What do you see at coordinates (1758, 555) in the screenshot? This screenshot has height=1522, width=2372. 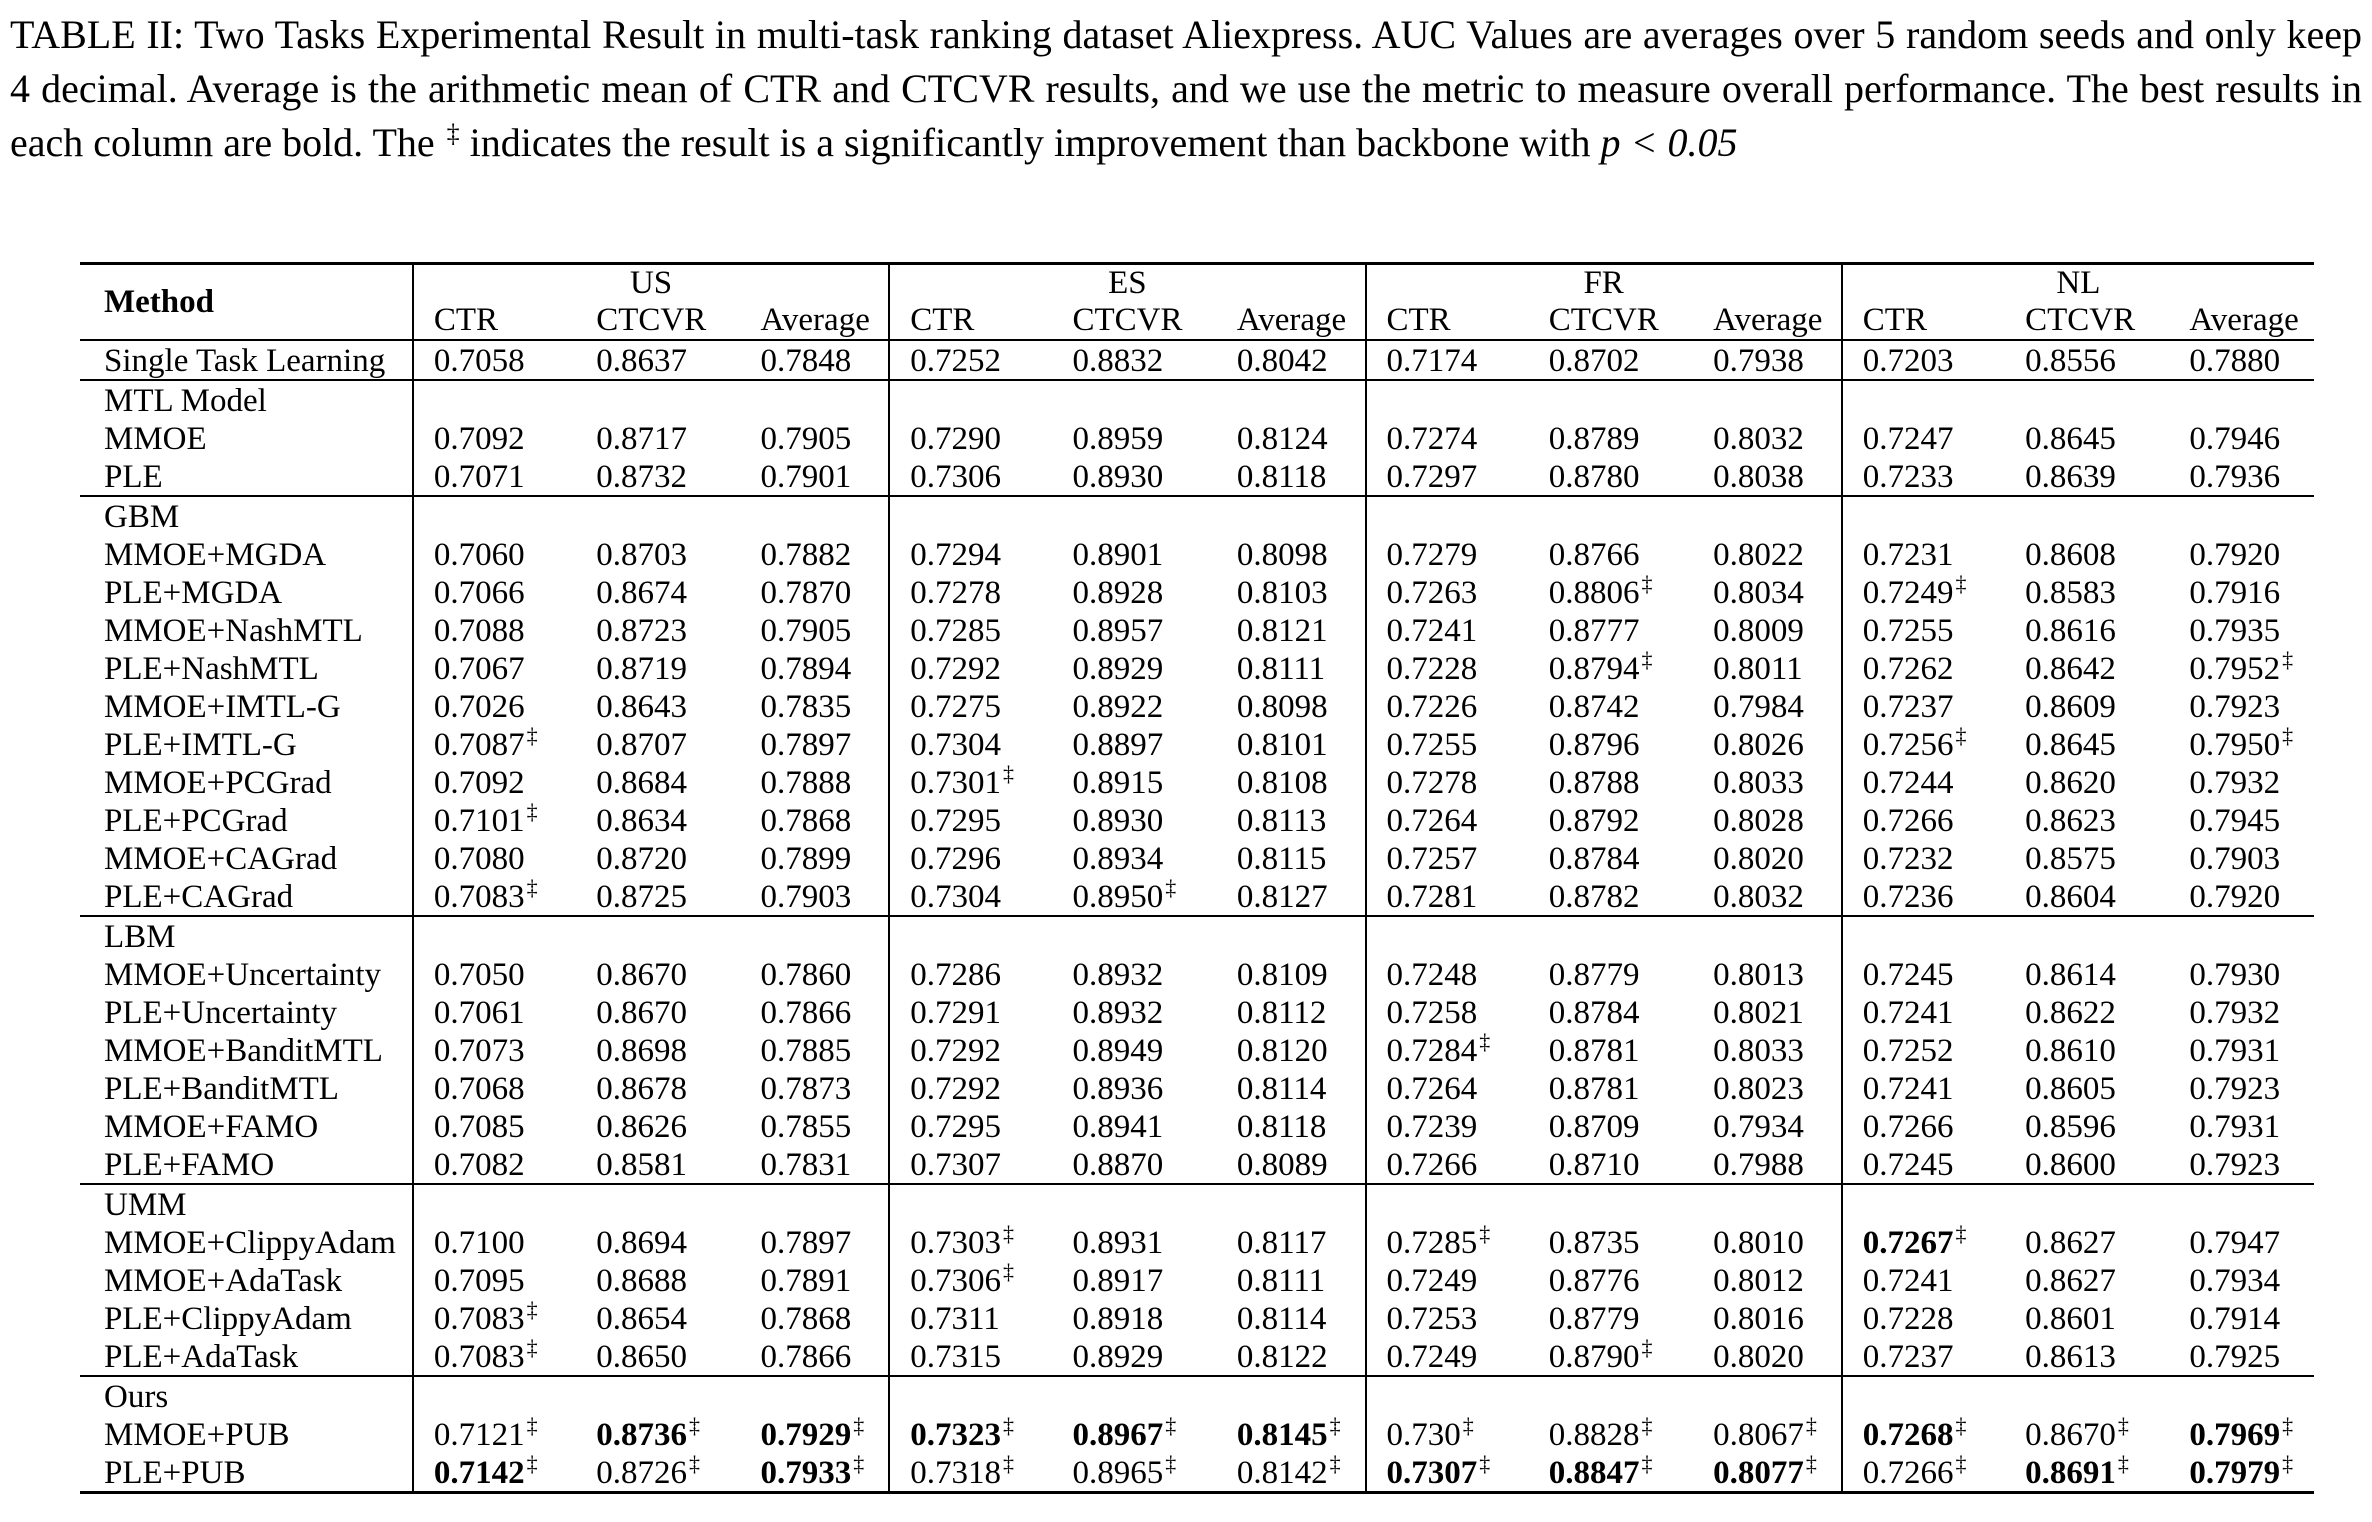 I see `value-number: 0.8022` at bounding box center [1758, 555].